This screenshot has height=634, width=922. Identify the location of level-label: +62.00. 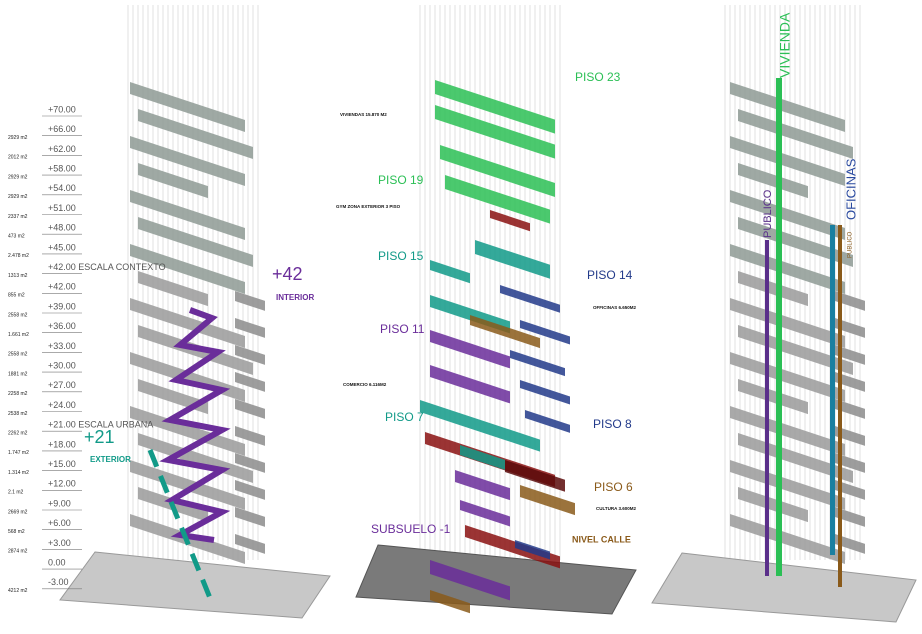
(62, 149).